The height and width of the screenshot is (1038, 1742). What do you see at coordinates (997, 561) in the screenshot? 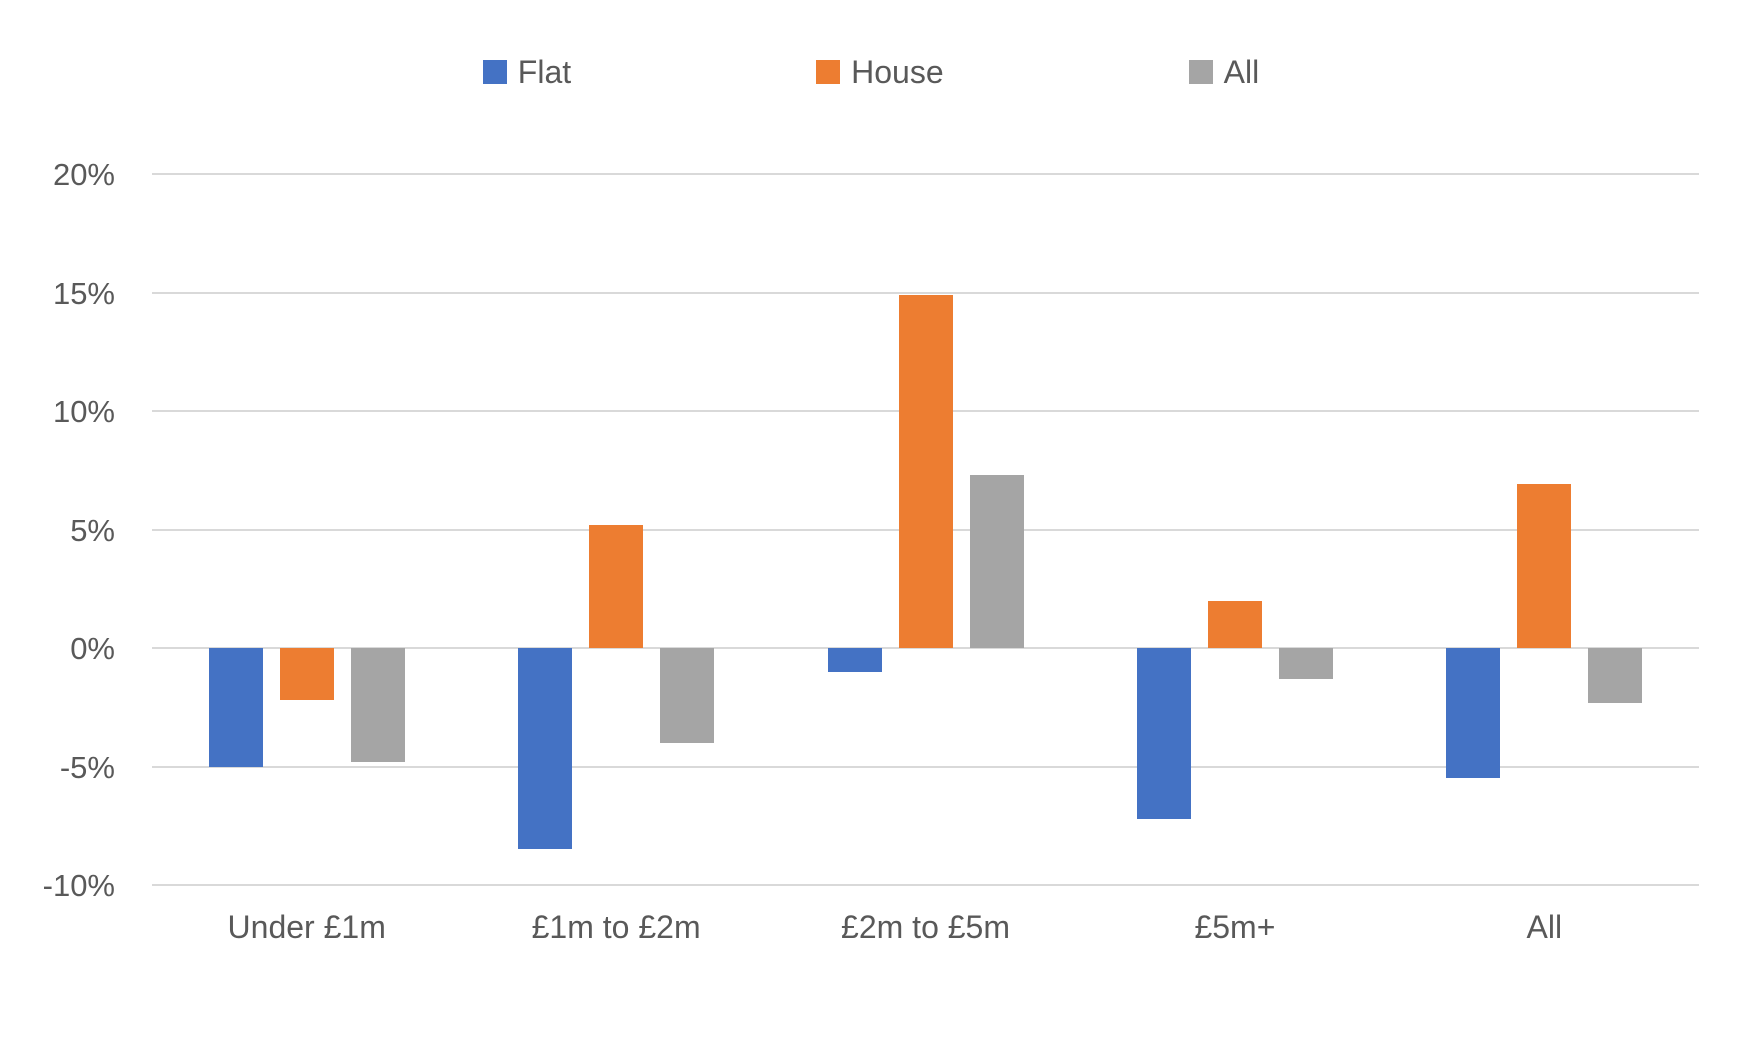
I see `bar-all-2m-to-5m` at bounding box center [997, 561].